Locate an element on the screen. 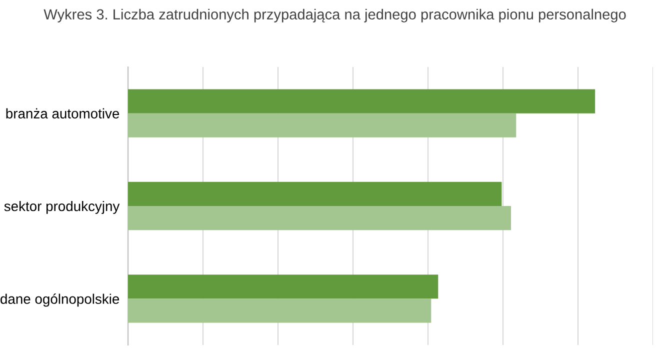  chart-title: Wykres 3. Liczba zatrudnionych przypadająca na jednego pracownika pionu personalnego is located at coordinates (335, 15).